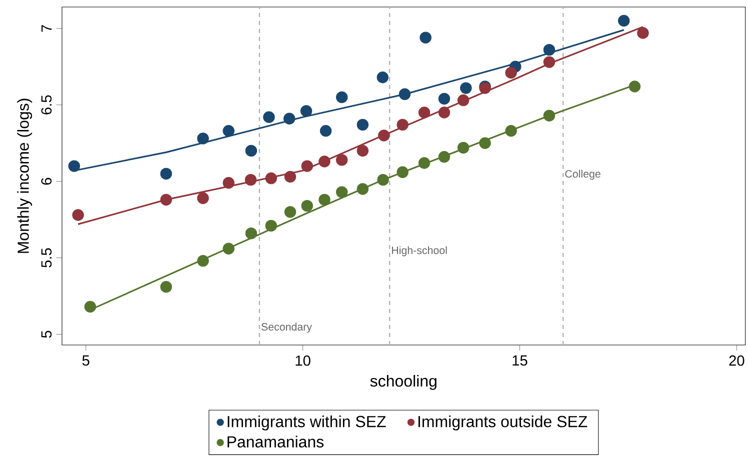 The image size is (748, 472). What do you see at coordinates (403, 382) in the screenshot?
I see `x-axis-title: schooling` at bounding box center [403, 382].